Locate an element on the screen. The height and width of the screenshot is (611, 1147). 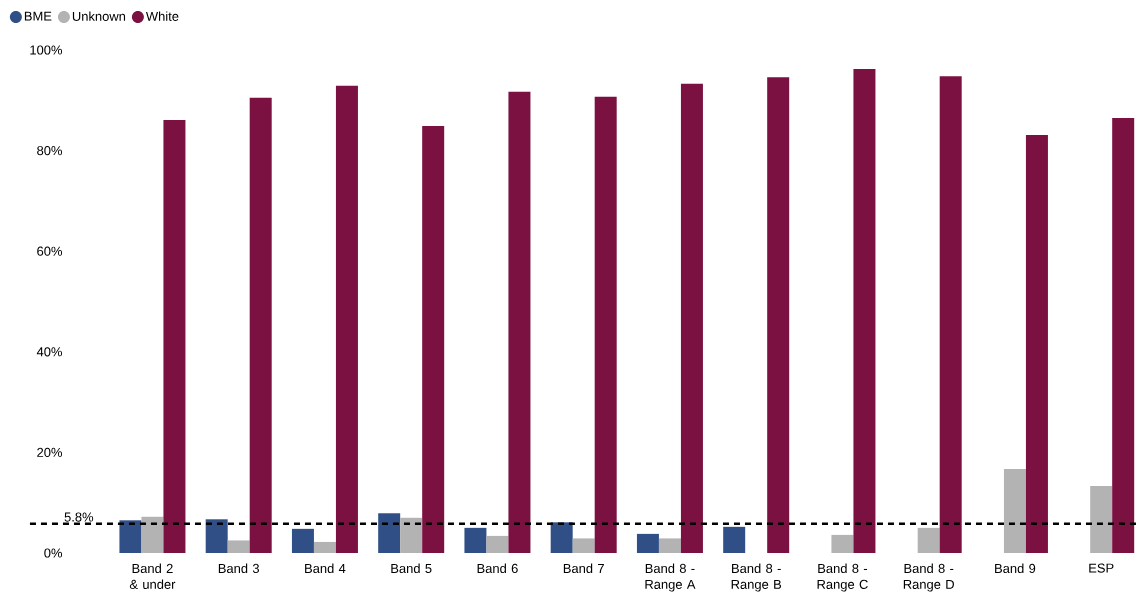
x-tick-label: Band 4 is located at coordinates (325, 568).